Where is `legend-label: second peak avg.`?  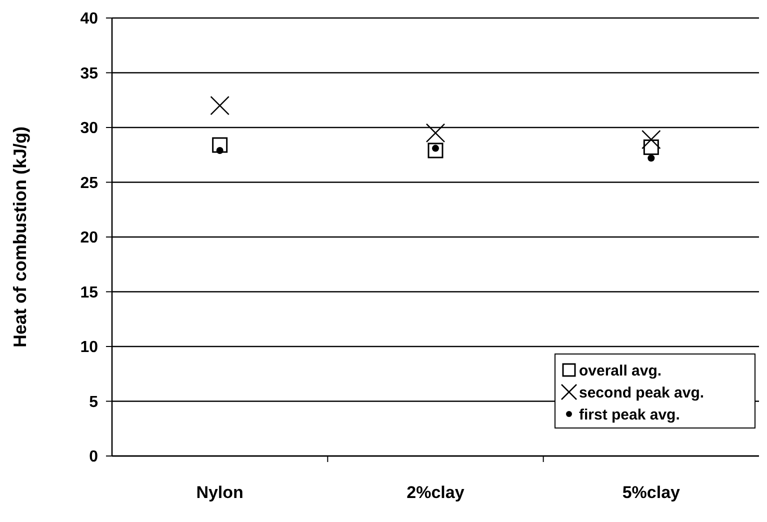 legend-label: second peak avg. is located at coordinates (641, 393).